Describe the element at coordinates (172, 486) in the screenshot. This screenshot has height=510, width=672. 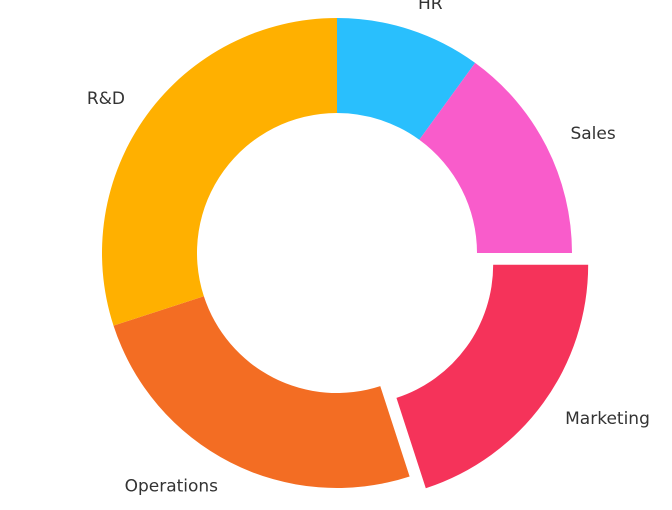
I see `slice-label: Operations` at that location.